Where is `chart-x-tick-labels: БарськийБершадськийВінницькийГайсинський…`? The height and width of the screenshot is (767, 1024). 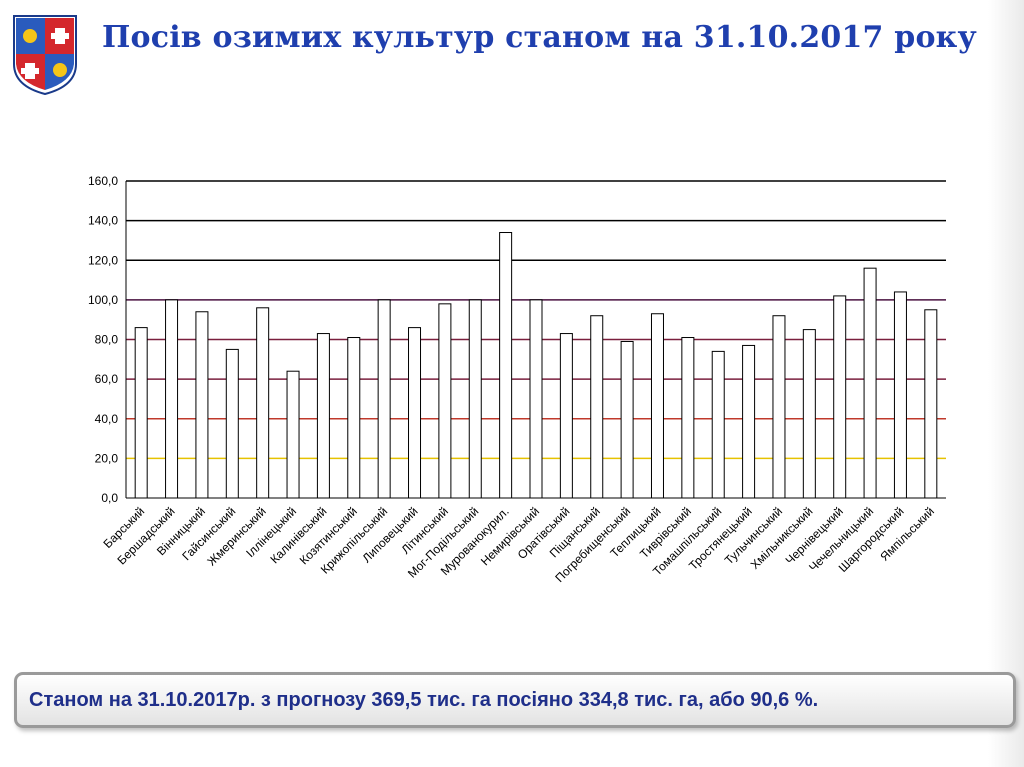
chart-x-tick-labels: БарськийБершадськийВінницькийГайсинський… is located at coordinates (519, 544).